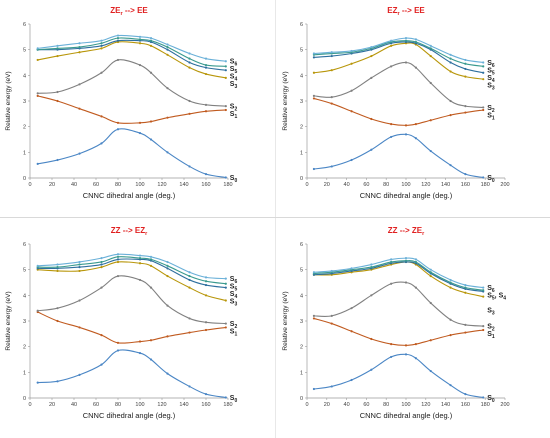  What do you see at coordinates (96, 405) in the screenshot?
I see `x-tick-label: 60` at bounding box center [96, 405].